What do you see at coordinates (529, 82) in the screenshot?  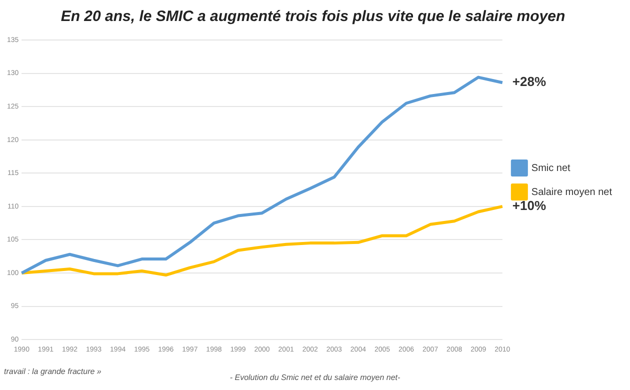 I see `annotation: +28%` at bounding box center [529, 82].